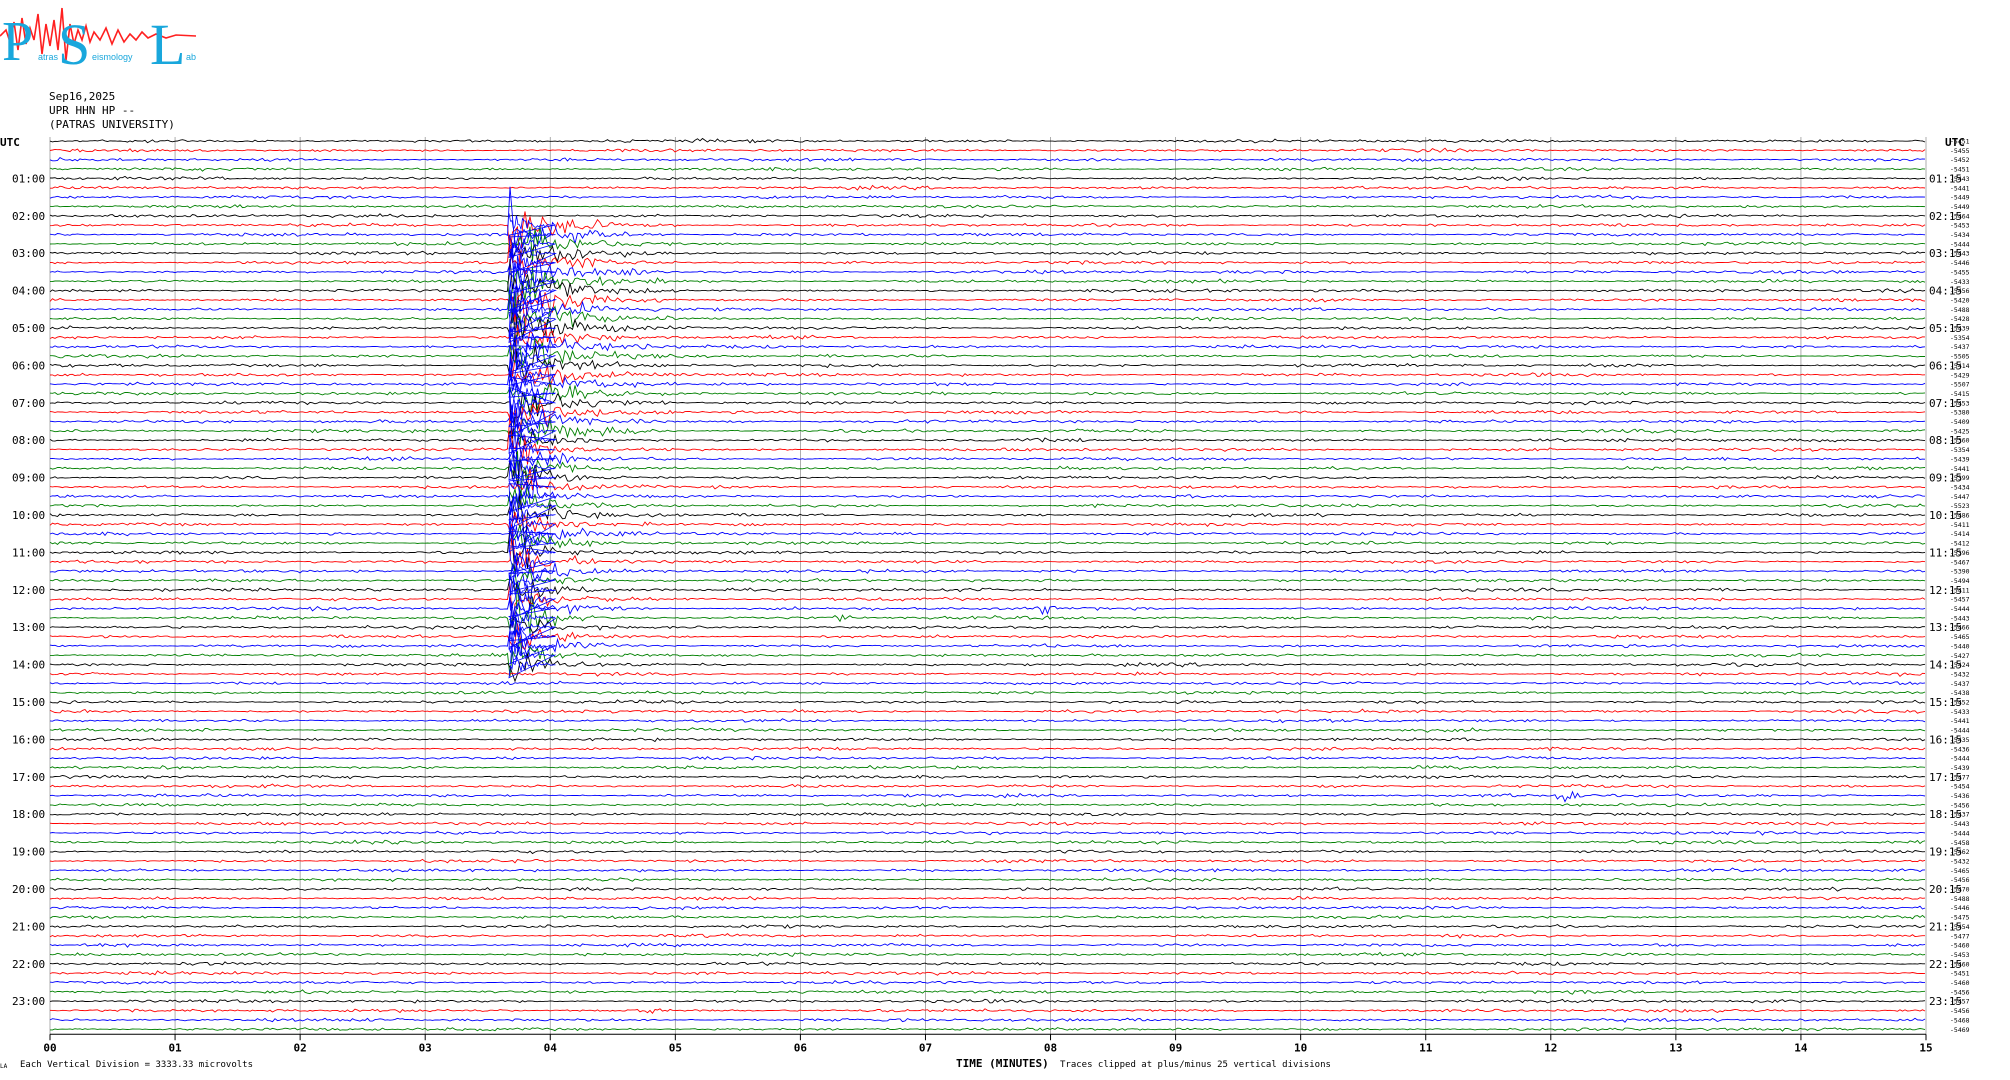 Image resolution: width=2010 pixels, height=1080 pixels. What do you see at coordinates (1960, 544) in the screenshot?
I see `row-offset-label: -5412` at bounding box center [1960, 544].